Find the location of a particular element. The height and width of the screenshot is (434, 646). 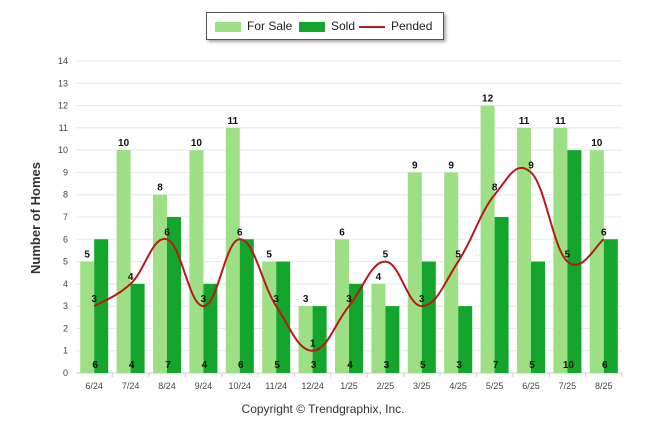

legend-item-for-sale: For Sale is located at coordinates (253, 26).